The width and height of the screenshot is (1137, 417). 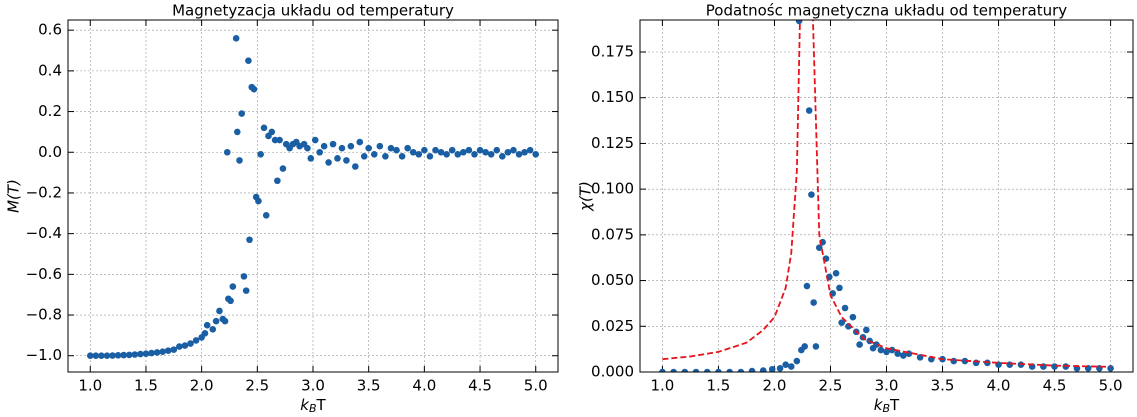 I want to click on y-axis-label: χ(T), so click(x=586, y=196).